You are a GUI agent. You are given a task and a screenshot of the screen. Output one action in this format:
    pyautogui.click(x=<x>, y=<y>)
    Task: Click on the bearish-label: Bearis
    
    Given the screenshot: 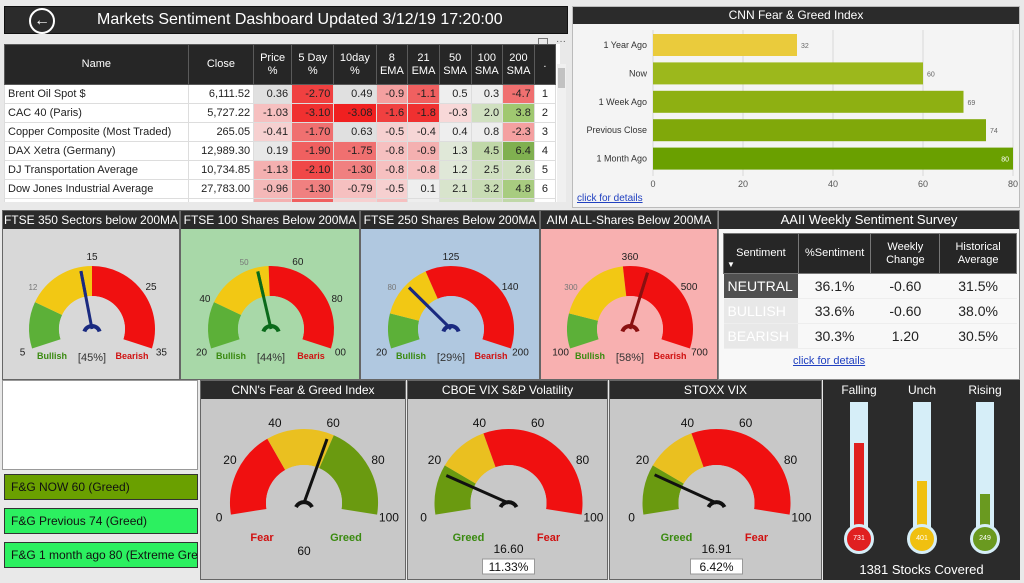 What is the action you would take?
    pyautogui.click(x=311, y=356)
    